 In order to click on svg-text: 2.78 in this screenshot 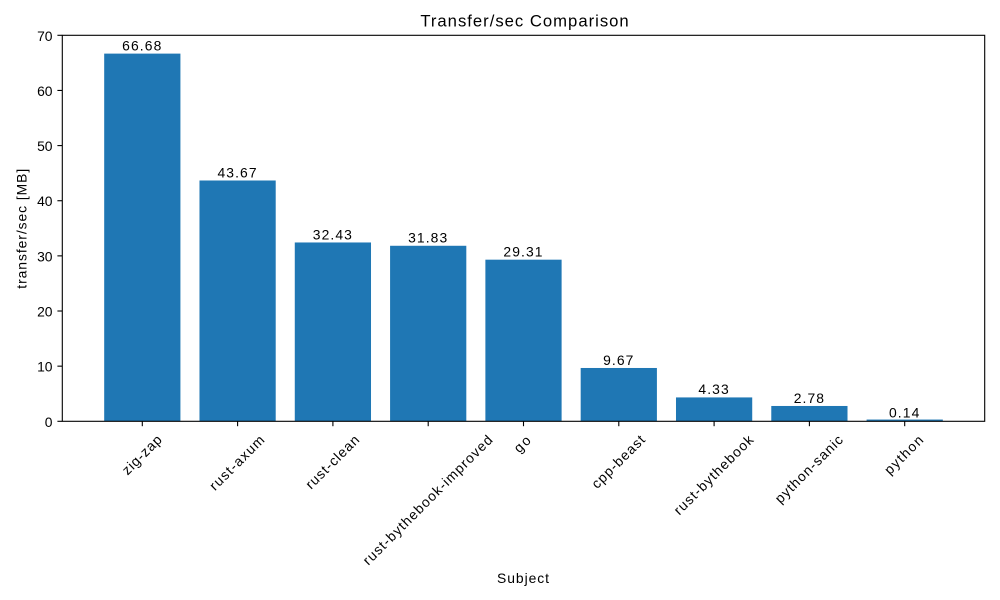, I will do `click(809, 398)`.